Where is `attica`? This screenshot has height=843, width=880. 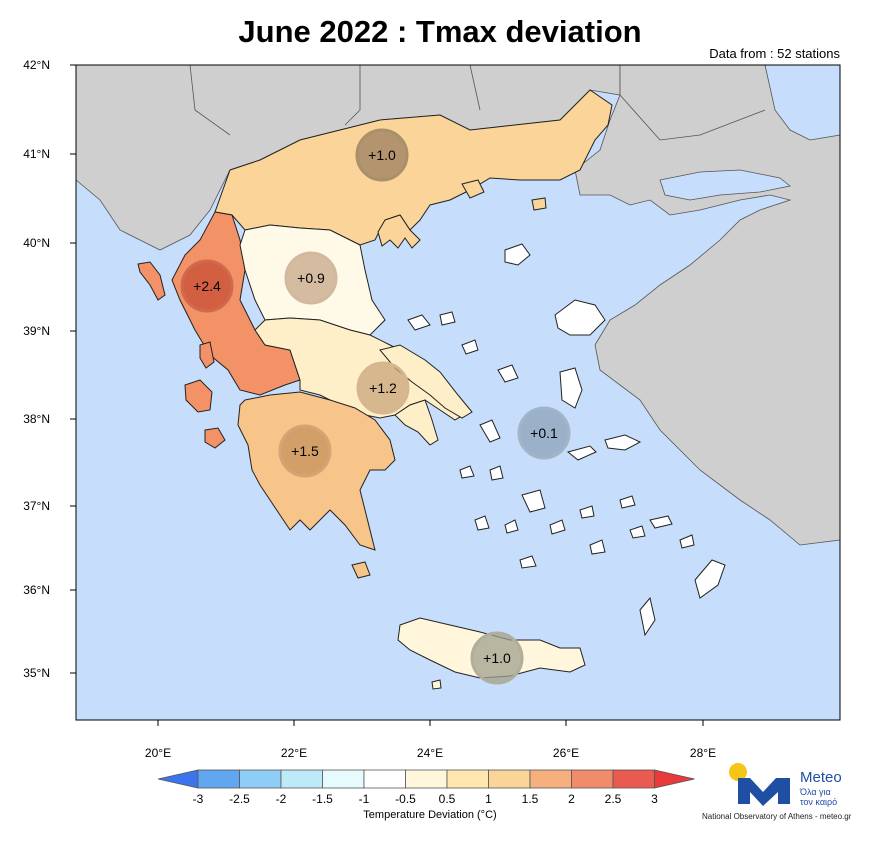
attica is located at coordinates (416, 422).